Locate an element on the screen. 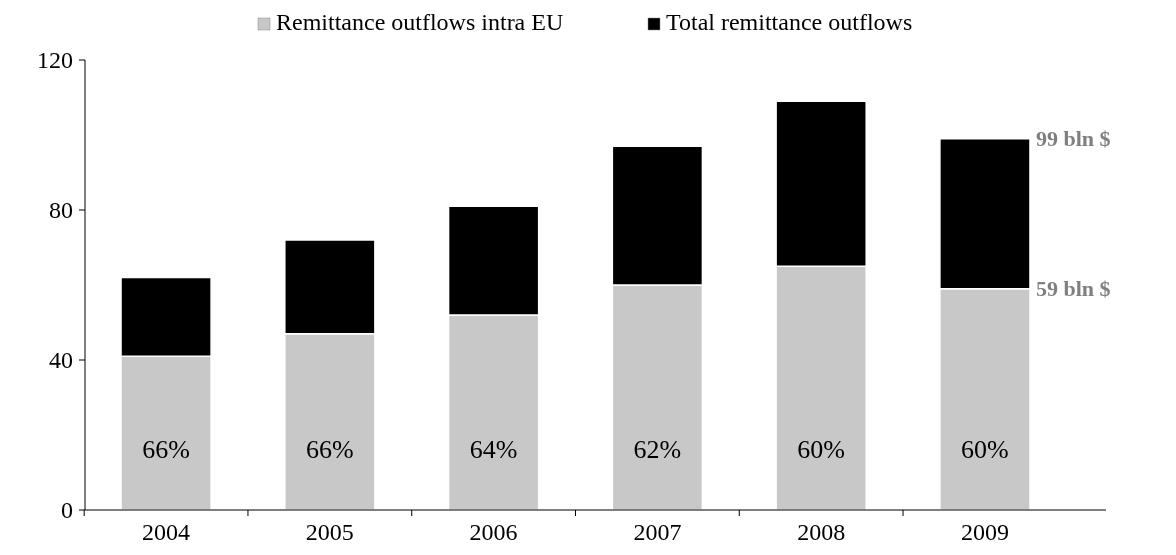  y-tick-label: 0 is located at coordinates (67, 510).